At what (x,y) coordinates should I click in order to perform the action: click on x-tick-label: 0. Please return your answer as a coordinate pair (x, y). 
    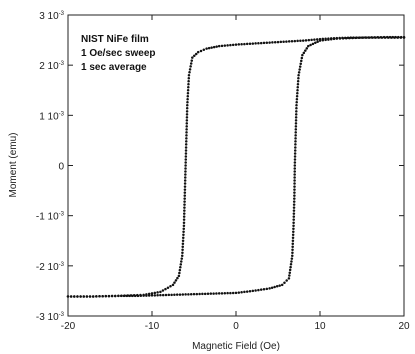
    Looking at the image, I should click on (236, 326).